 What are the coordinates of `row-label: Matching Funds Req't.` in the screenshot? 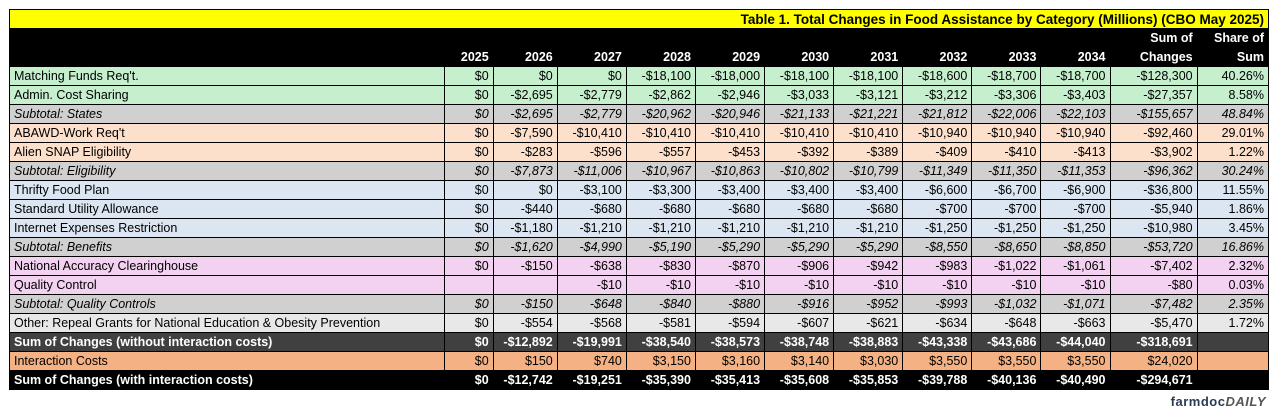 It's located at (227, 76).